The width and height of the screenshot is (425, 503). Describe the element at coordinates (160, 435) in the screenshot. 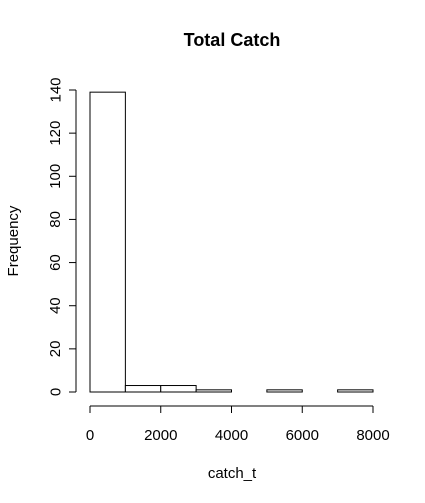

I see `x-tick-label-1: 2000` at that location.